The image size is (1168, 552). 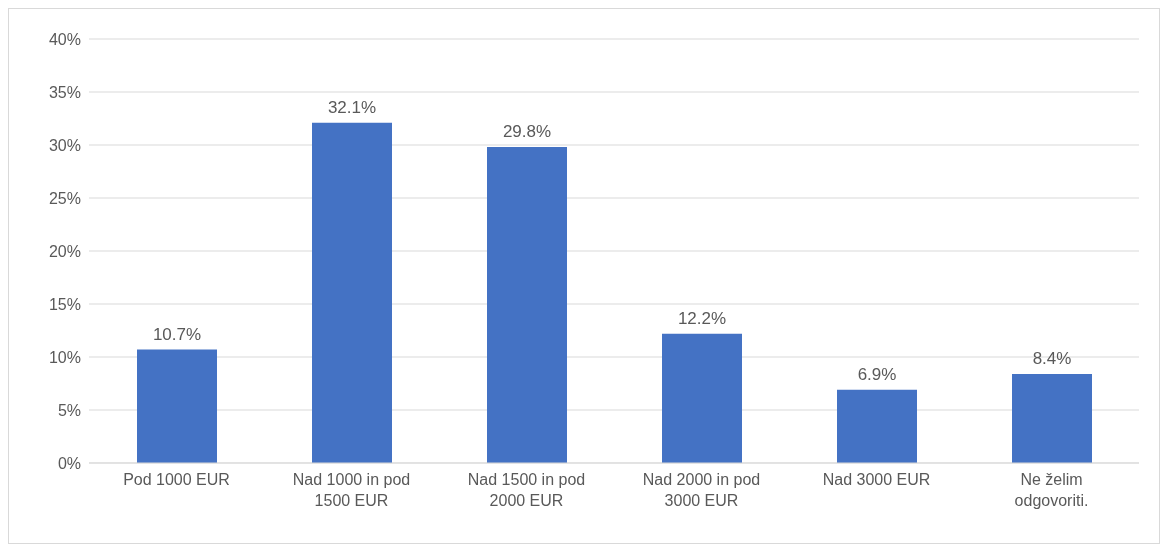 What do you see at coordinates (526, 490) in the screenshot?
I see `x-tick-label: Nad 1500 in pod 2000 EUR` at bounding box center [526, 490].